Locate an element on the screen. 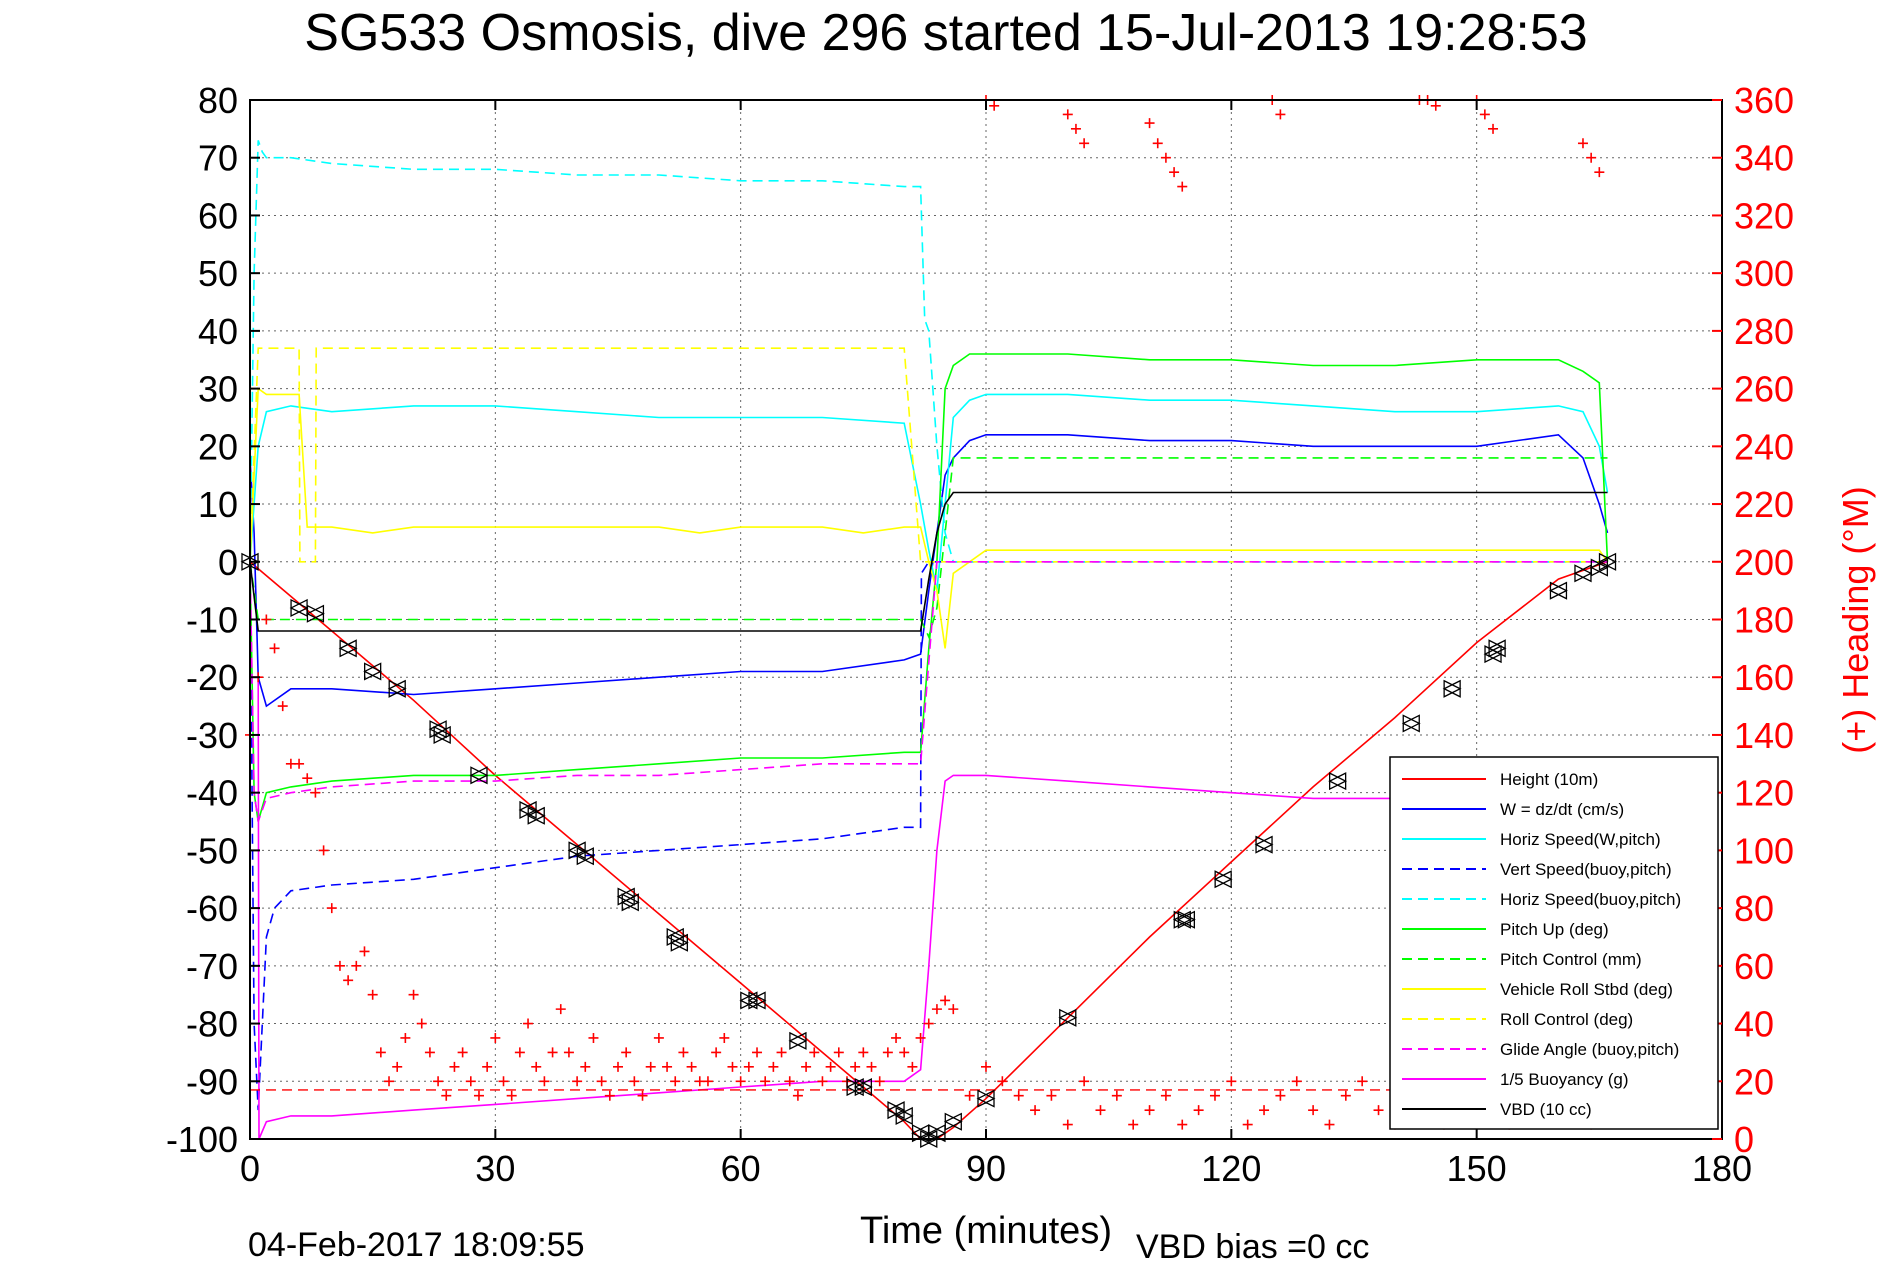  legend-label-8: Roll Control (deg) is located at coordinates (1566, 1019).